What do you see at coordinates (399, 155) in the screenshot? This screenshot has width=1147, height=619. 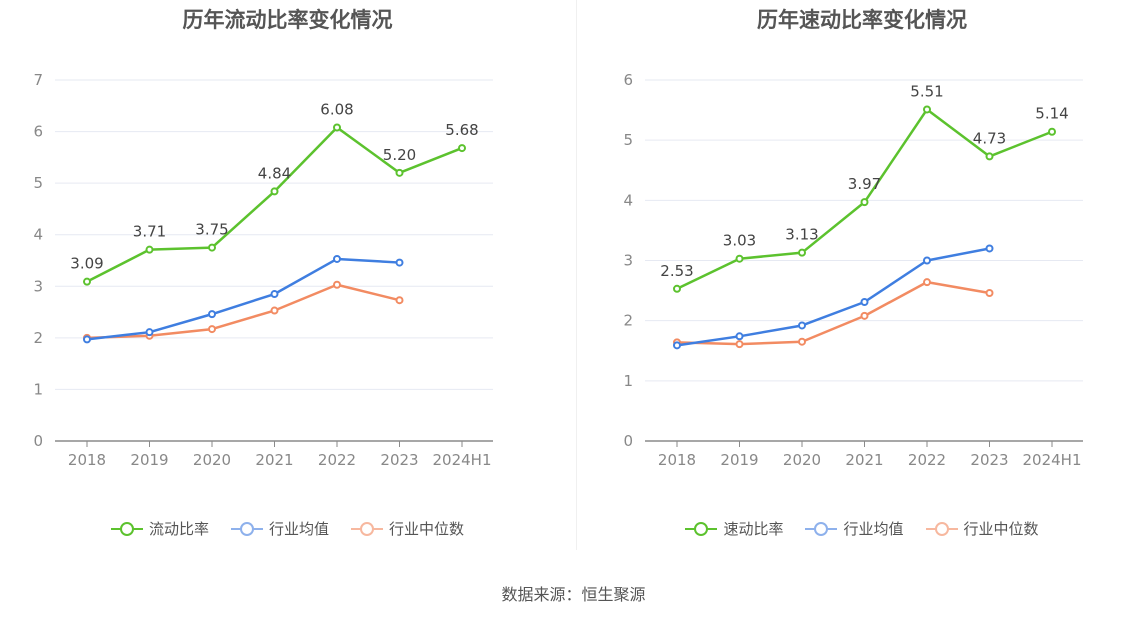 I see `data-label: 5.20` at bounding box center [399, 155].